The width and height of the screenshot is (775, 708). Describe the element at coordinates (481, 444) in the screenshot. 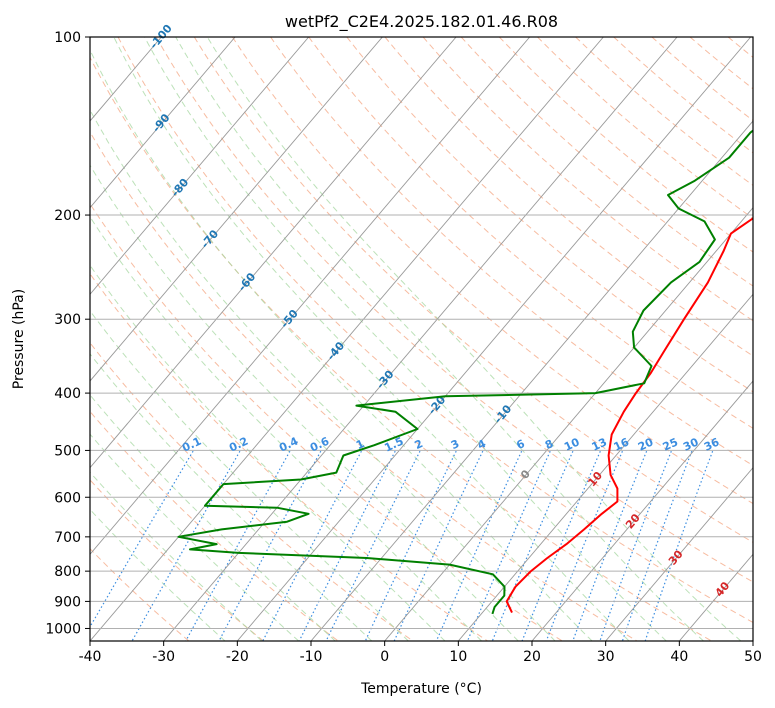

I see `mixing-ratio-label: 4` at that location.